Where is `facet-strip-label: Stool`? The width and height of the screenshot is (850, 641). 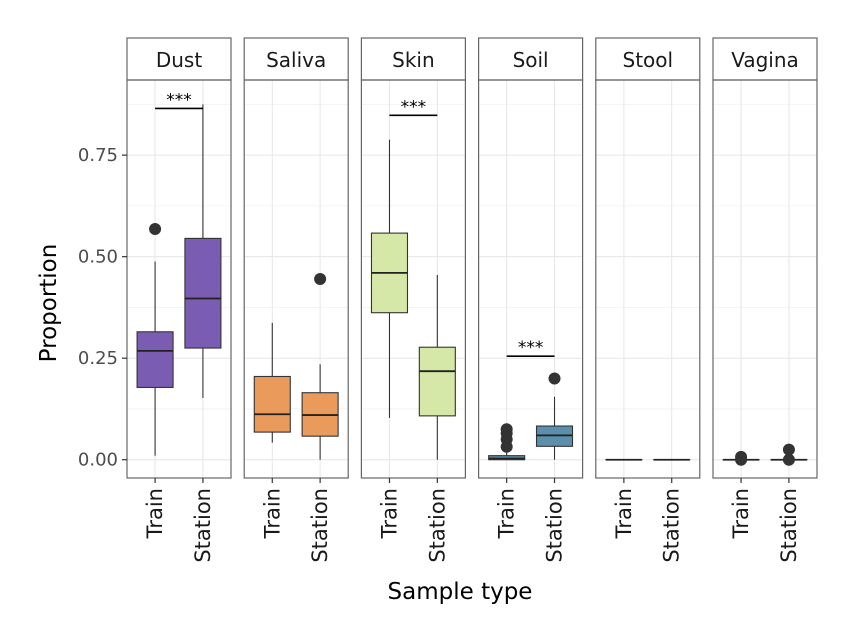
facet-strip-label: Stool is located at coordinates (648, 60).